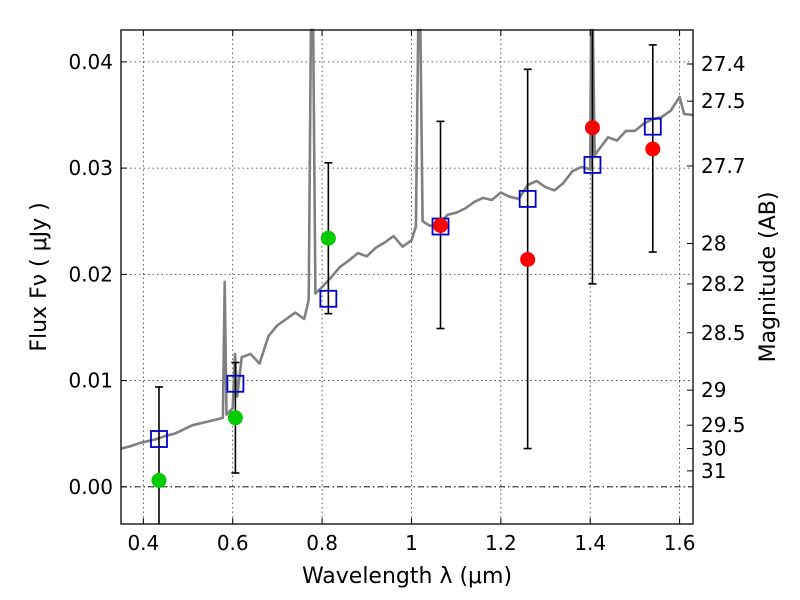  Describe the element at coordinates (713, 471) in the screenshot. I see `magnitude-tick-label: 31` at that location.